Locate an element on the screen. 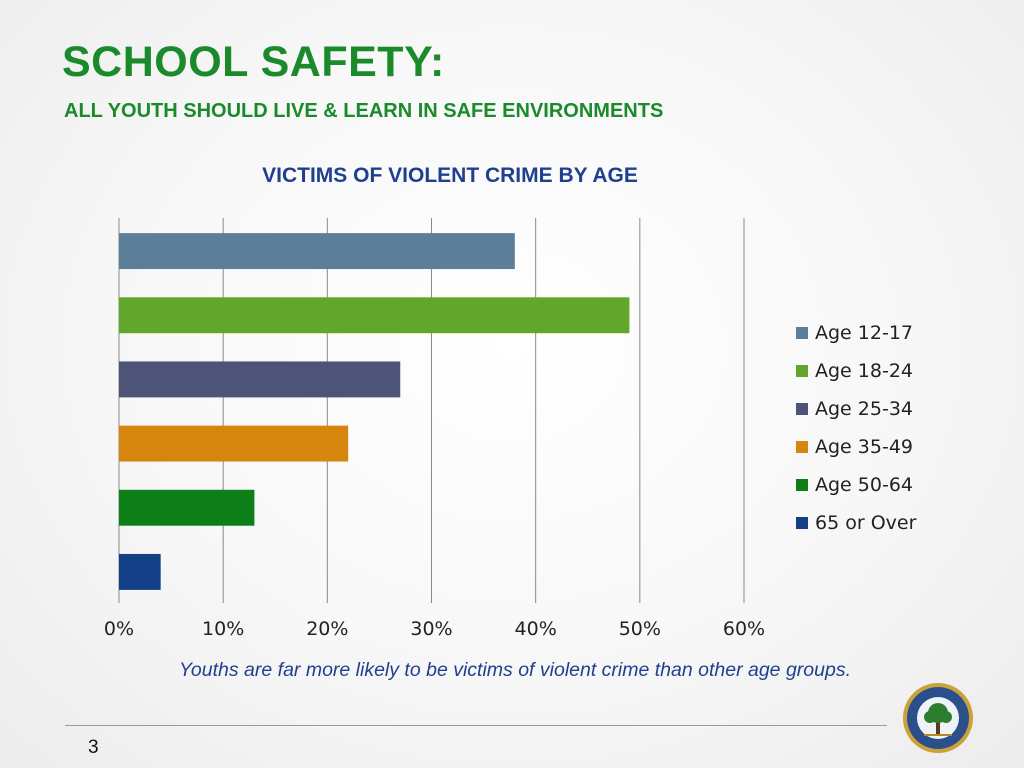 The width and height of the screenshot is (1024, 768). x-tick-label: 50% is located at coordinates (640, 629).